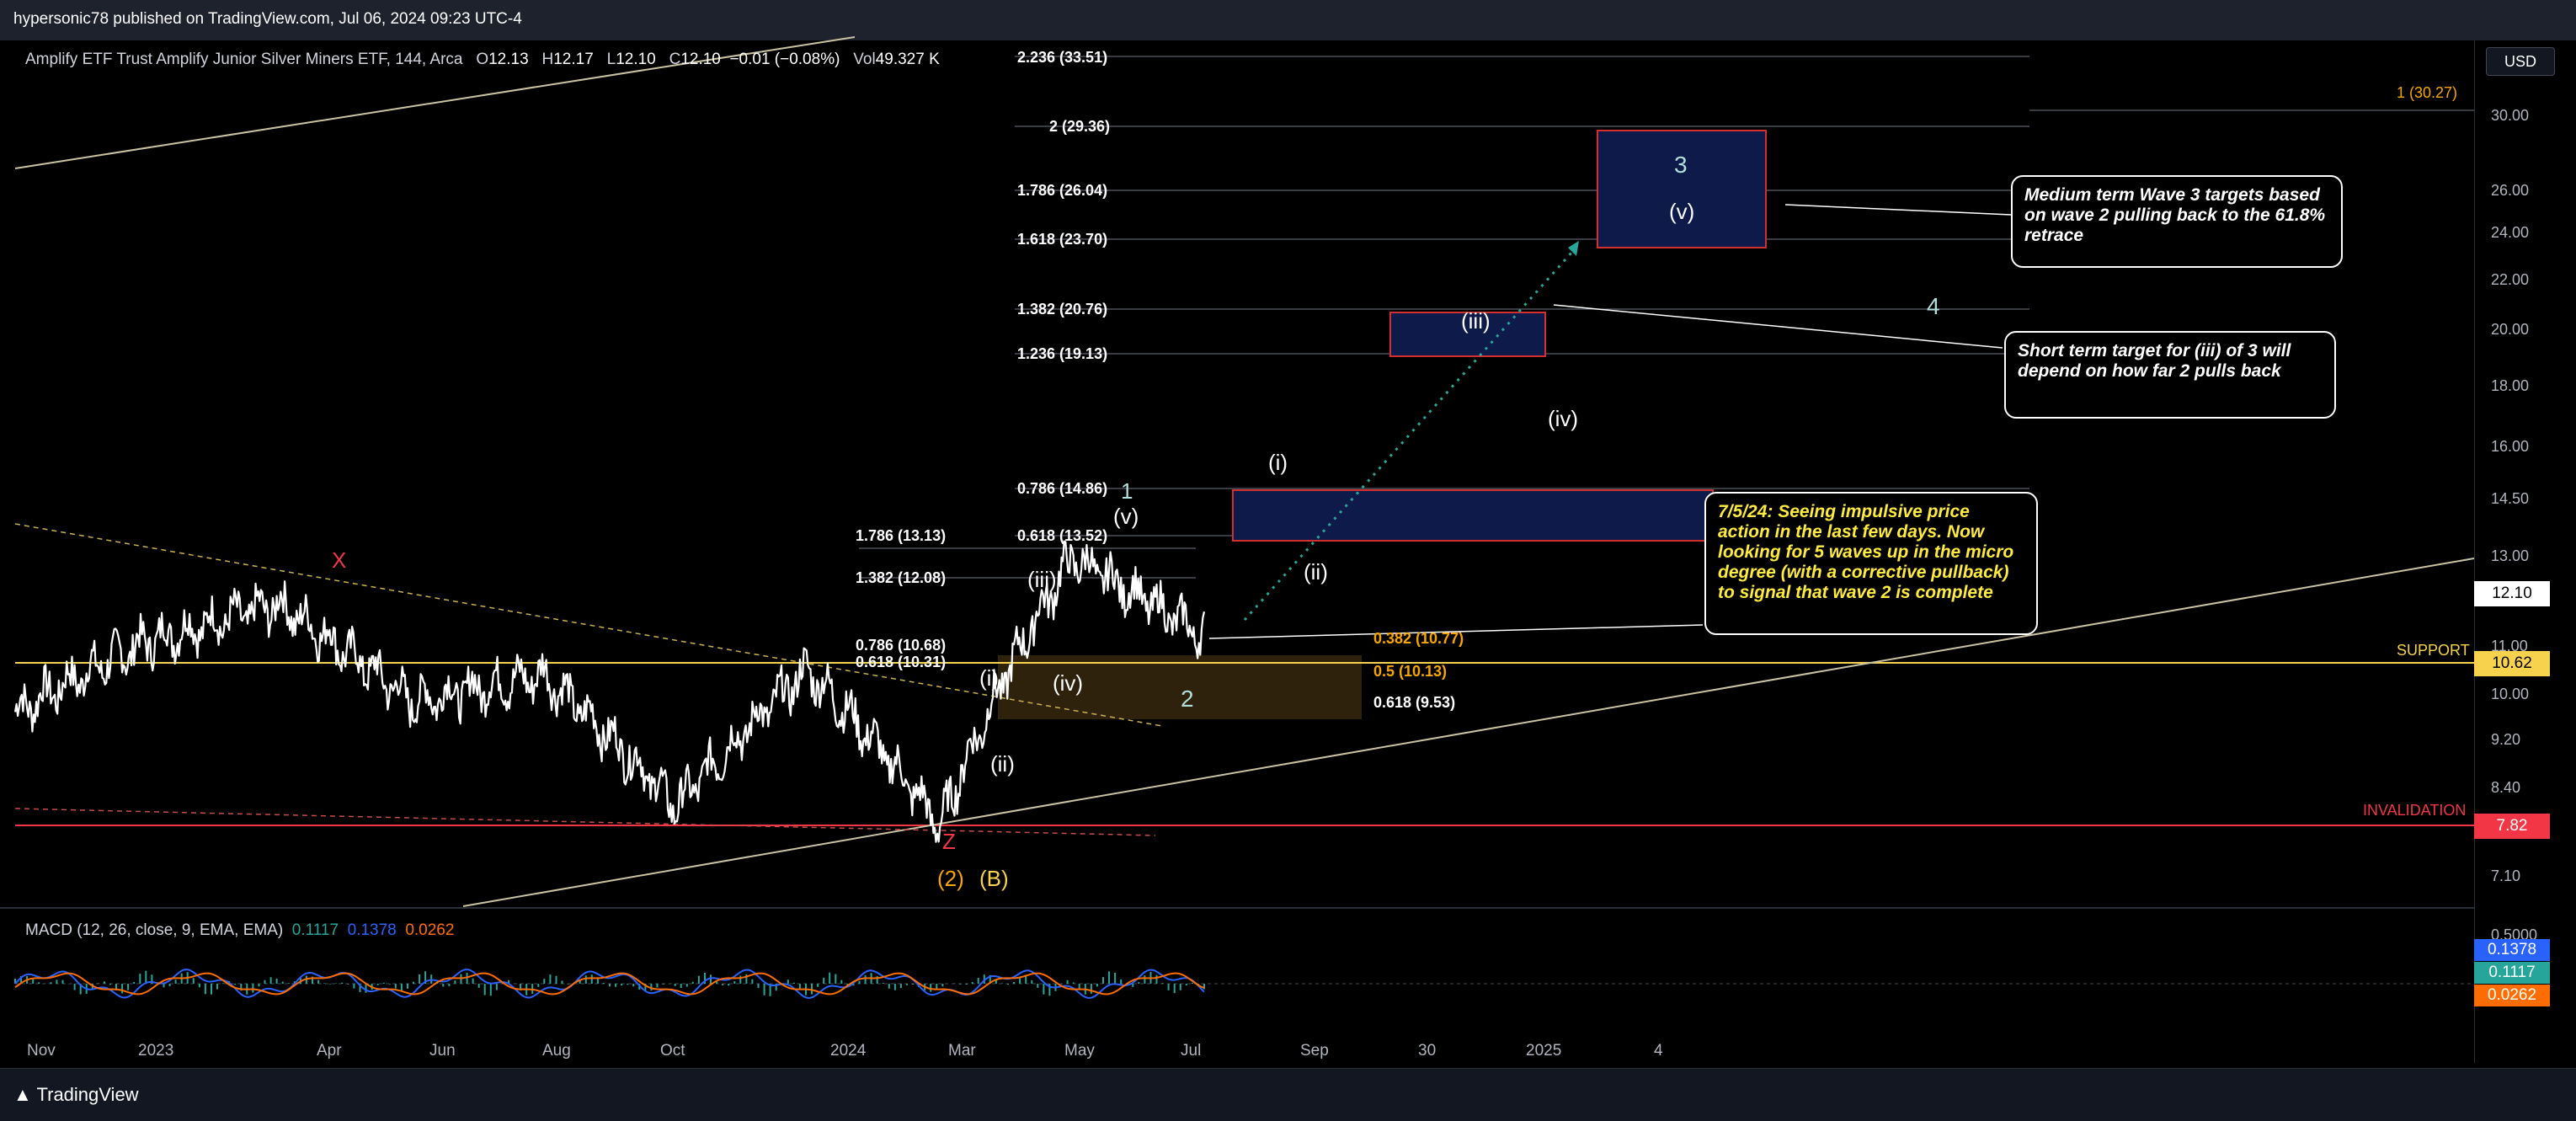  I want to click on proj-wave-iv: (iv), so click(1563, 419).